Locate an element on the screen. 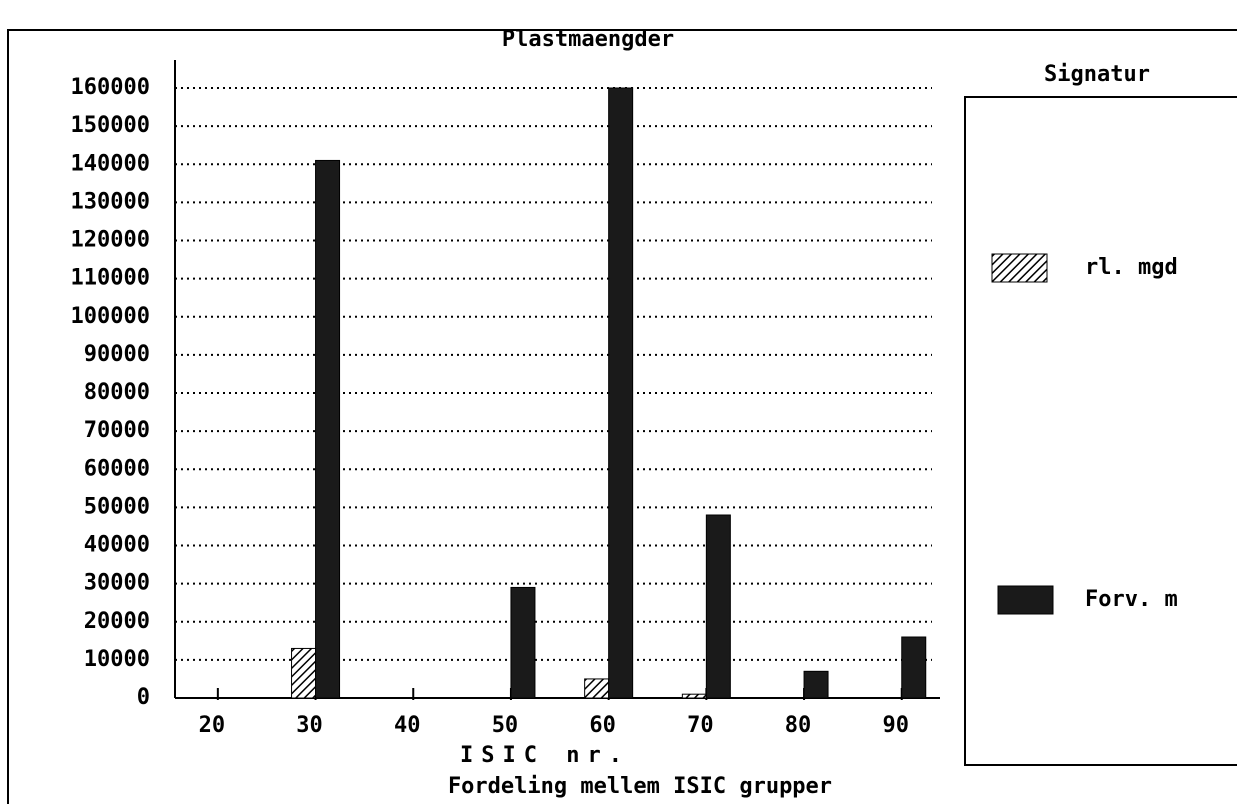  y-tick-label: 70000 is located at coordinates (117, 430).